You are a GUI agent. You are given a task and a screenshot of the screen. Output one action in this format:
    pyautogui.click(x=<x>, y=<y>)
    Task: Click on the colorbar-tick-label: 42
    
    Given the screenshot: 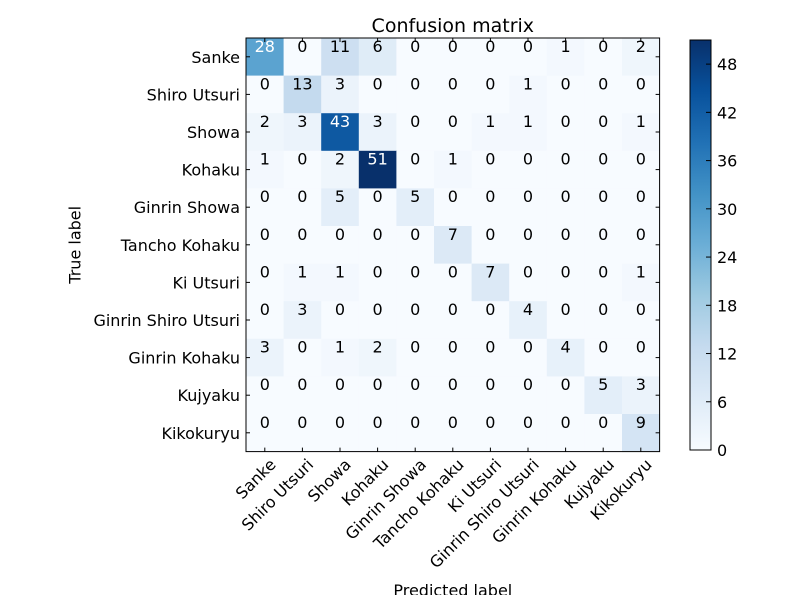 What is the action you would take?
    pyautogui.click(x=727, y=112)
    